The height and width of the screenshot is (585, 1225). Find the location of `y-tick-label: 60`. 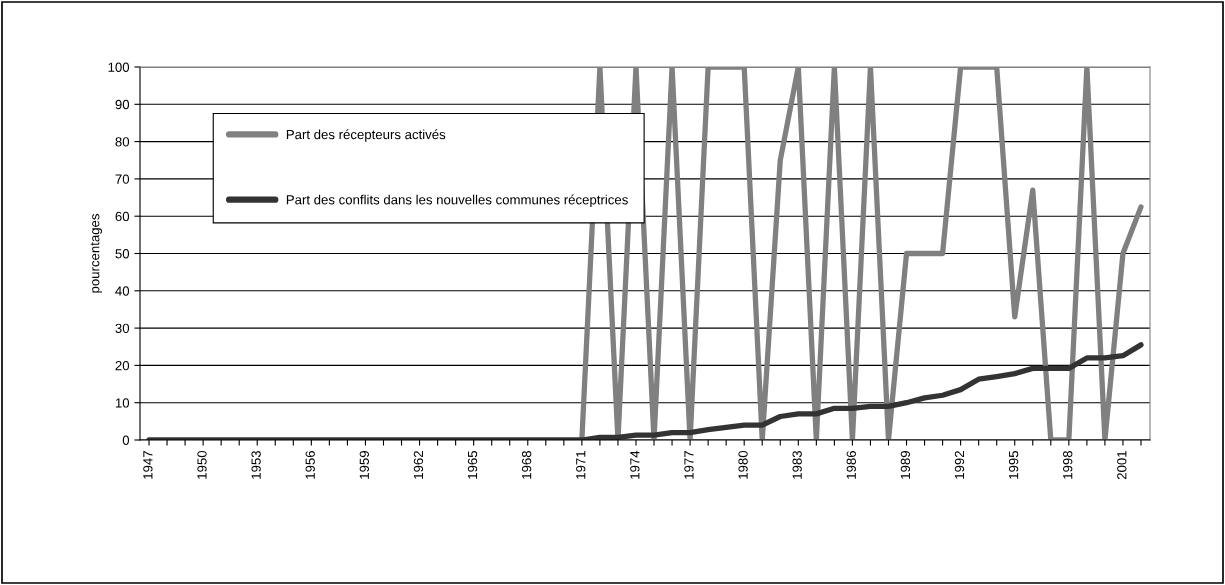

y-tick-label: 60 is located at coordinates (122, 216).